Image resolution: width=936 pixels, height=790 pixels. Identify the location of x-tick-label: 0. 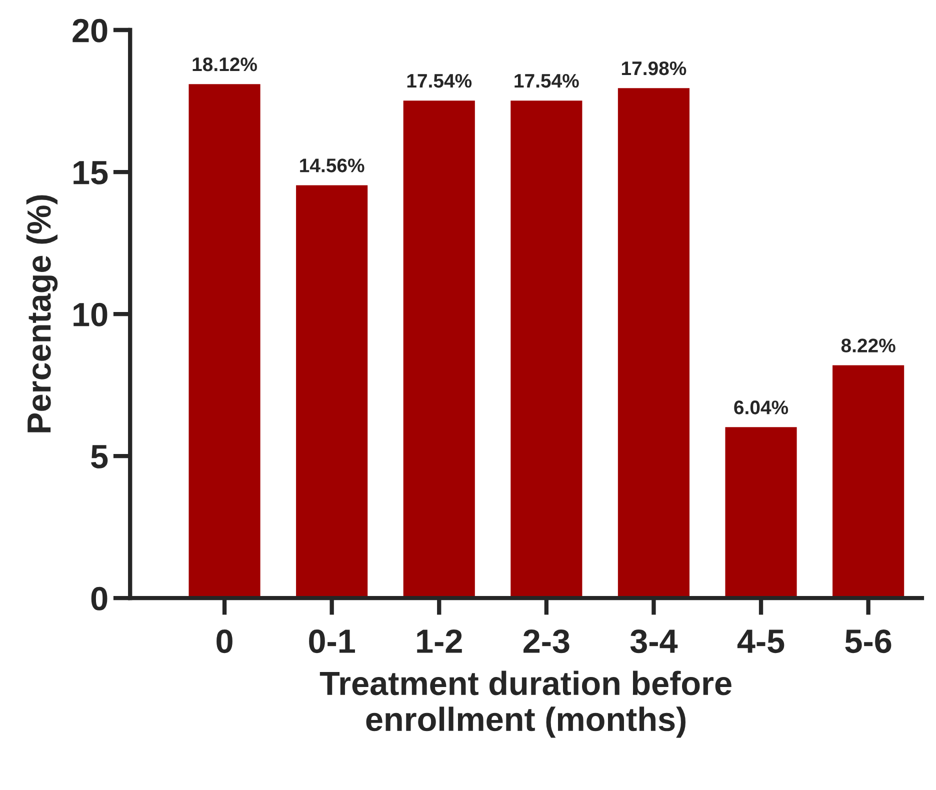
(224, 641).